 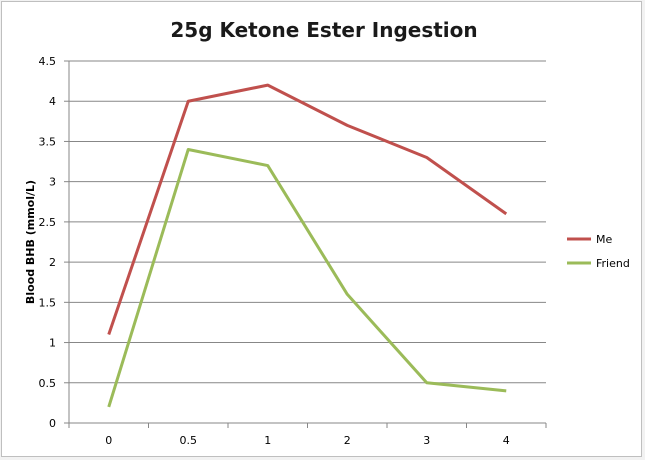 What do you see at coordinates (52, 182) in the screenshot?
I see `y-tick-label: 3` at bounding box center [52, 182].